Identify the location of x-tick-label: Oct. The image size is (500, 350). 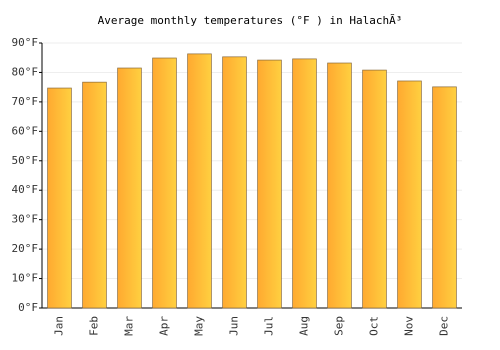
(374, 326).